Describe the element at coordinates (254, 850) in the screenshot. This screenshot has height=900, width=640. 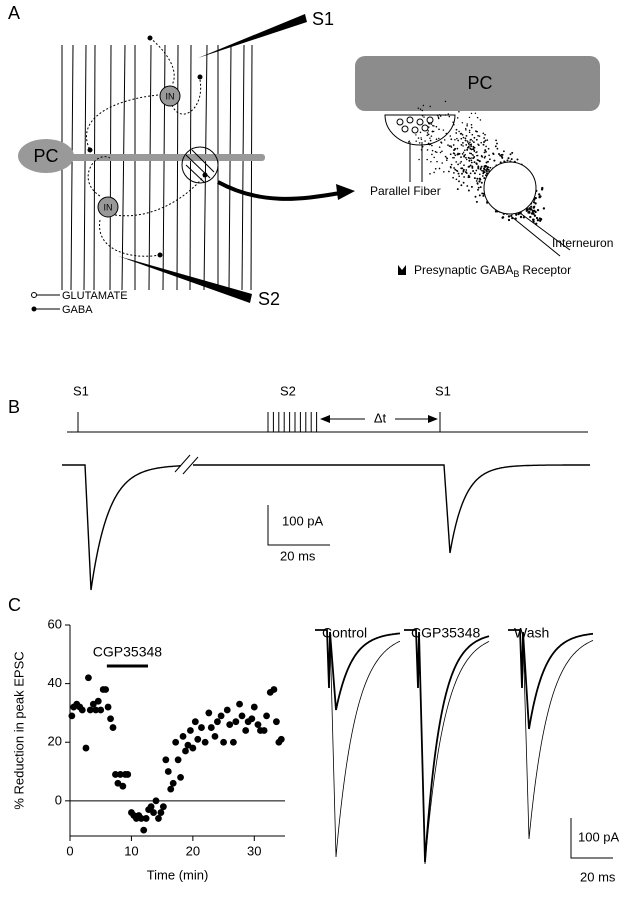
I see `x-tick-label: 30` at that location.